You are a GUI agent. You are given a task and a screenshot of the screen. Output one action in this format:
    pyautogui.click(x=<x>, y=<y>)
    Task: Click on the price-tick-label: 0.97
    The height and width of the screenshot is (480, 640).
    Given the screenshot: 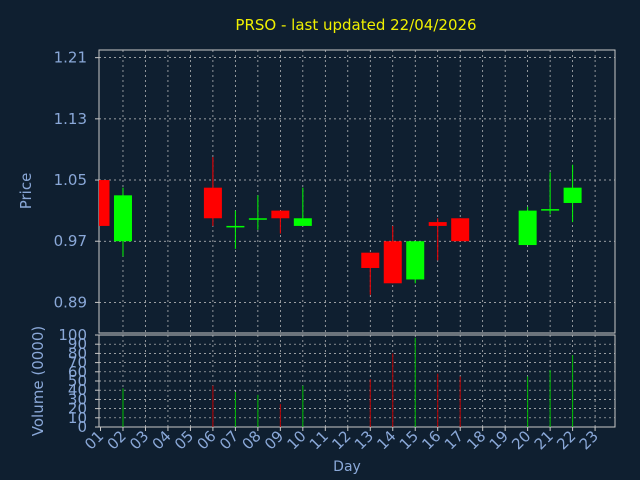 What is the action you would take?
    pyautogui.click(x=70, y=241)
    